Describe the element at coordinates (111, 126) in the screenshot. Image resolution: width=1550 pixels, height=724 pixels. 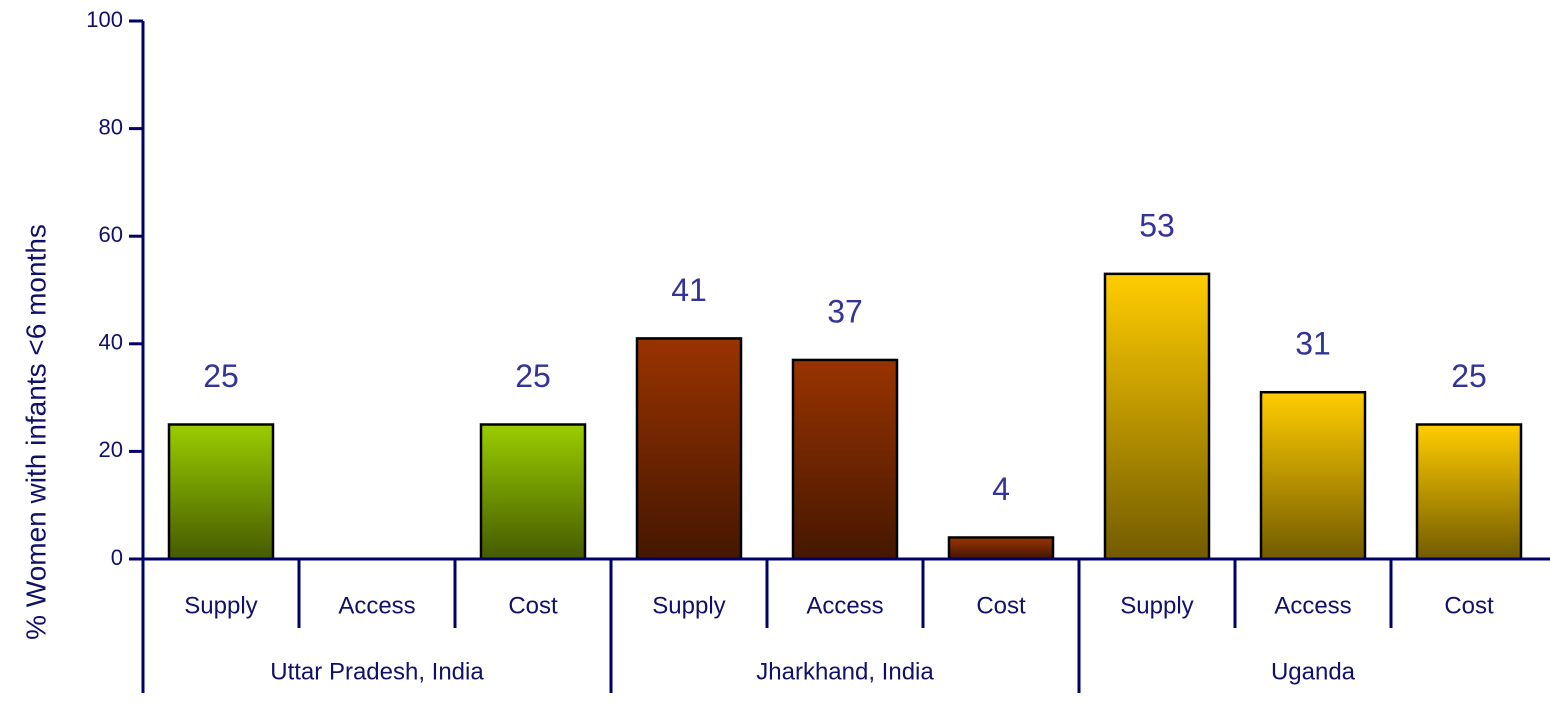
I see `y-tick-label: 80` at that location.